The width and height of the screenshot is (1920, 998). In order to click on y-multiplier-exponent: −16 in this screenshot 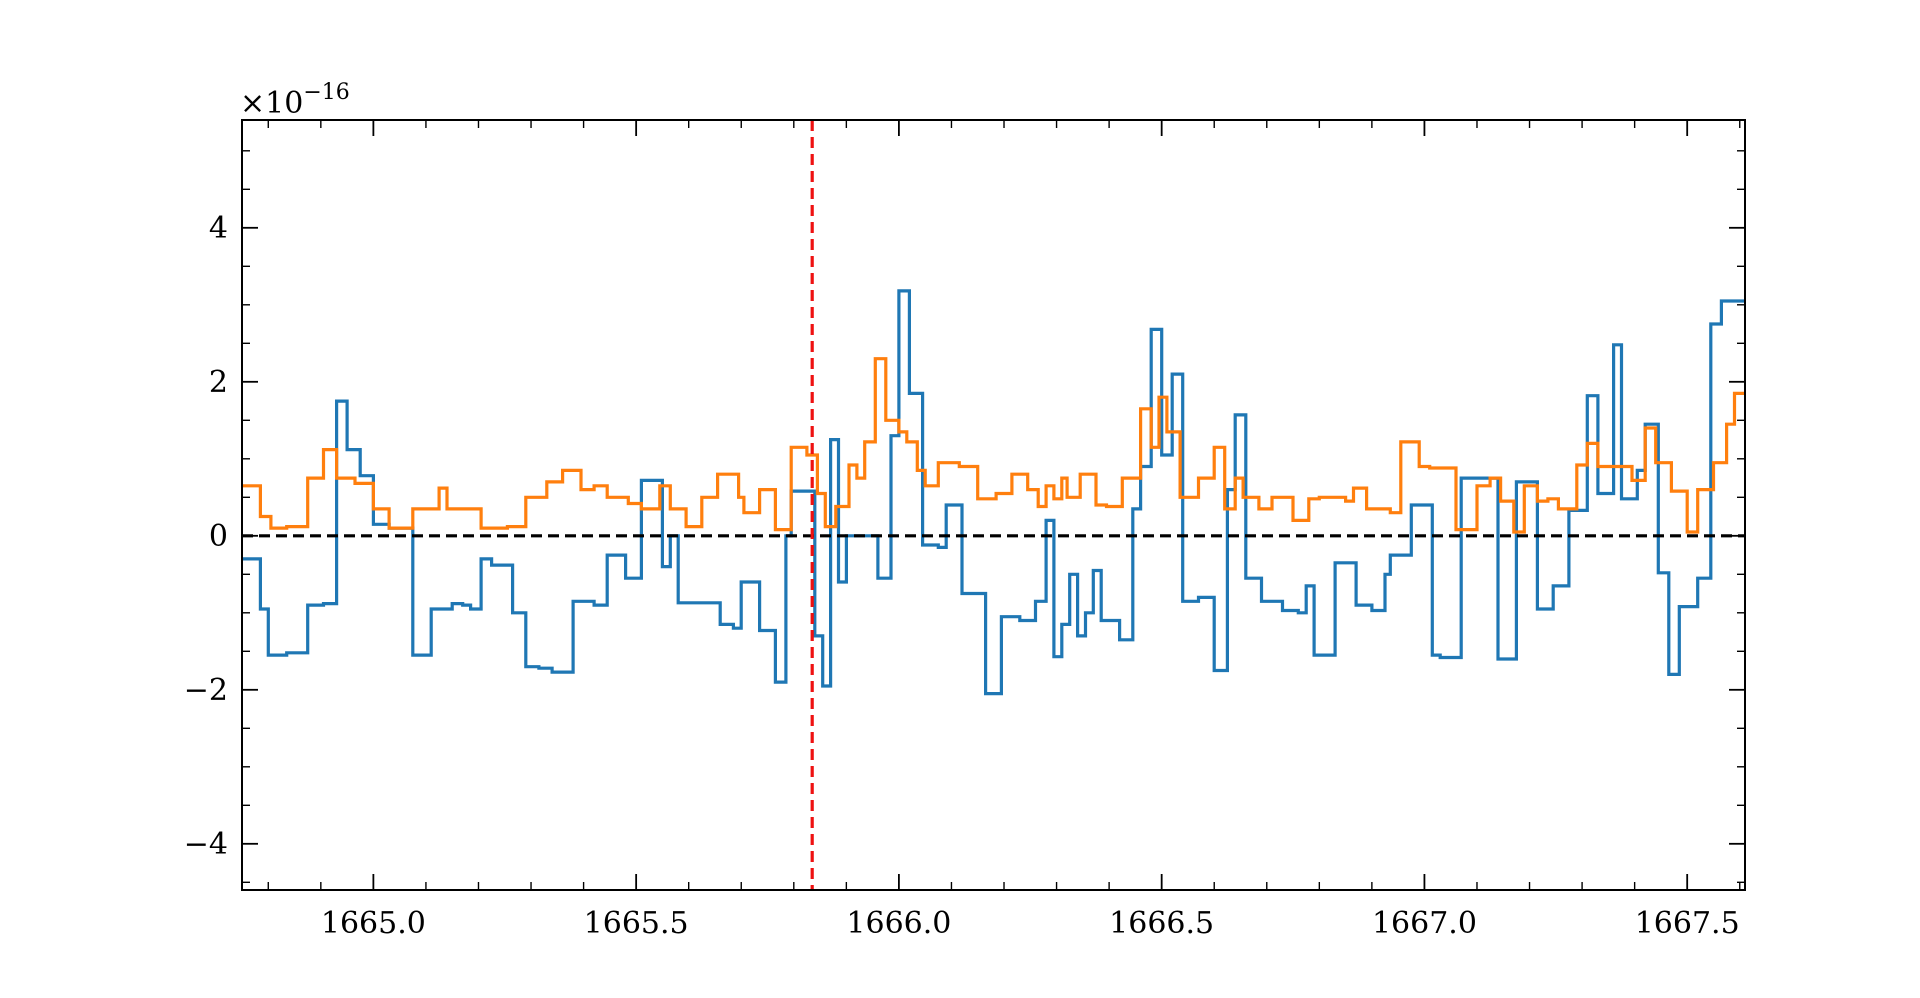, I will do `click(326, 92)`.